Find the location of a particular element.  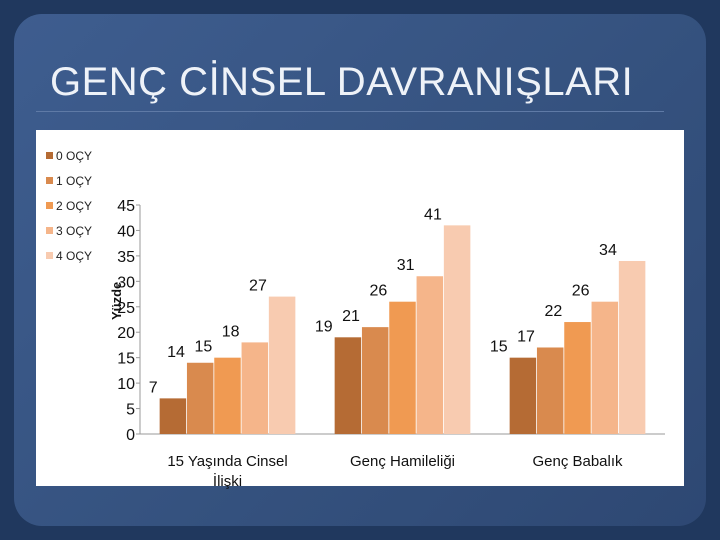

category-label: Genç Babalık is located at coordinates (577, 461).